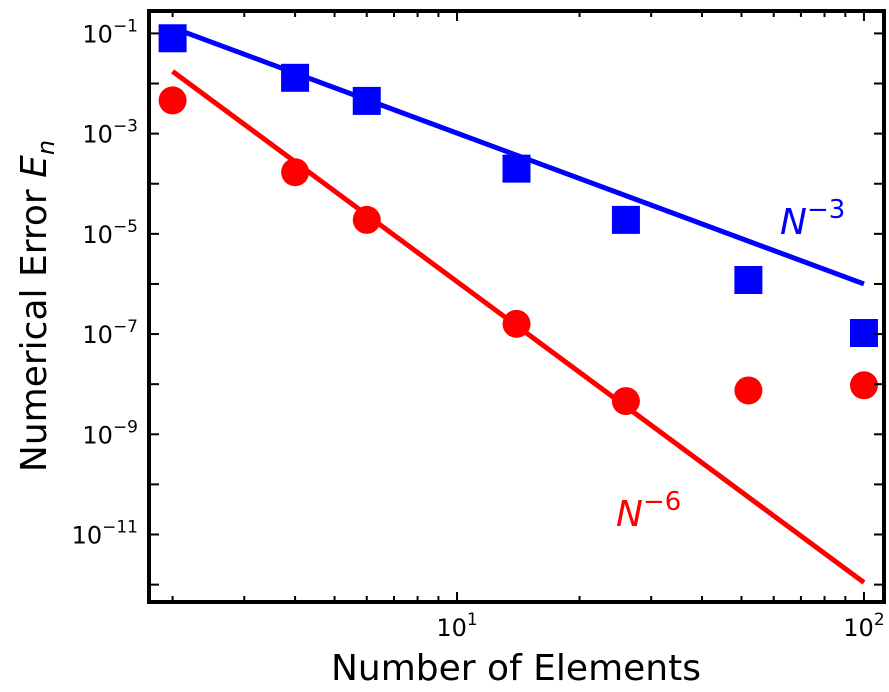 The image size is (889, 692). Describe the element at coordinates (863, 626) in the screenshot. I see `x-tick-label: 10²` at that location.